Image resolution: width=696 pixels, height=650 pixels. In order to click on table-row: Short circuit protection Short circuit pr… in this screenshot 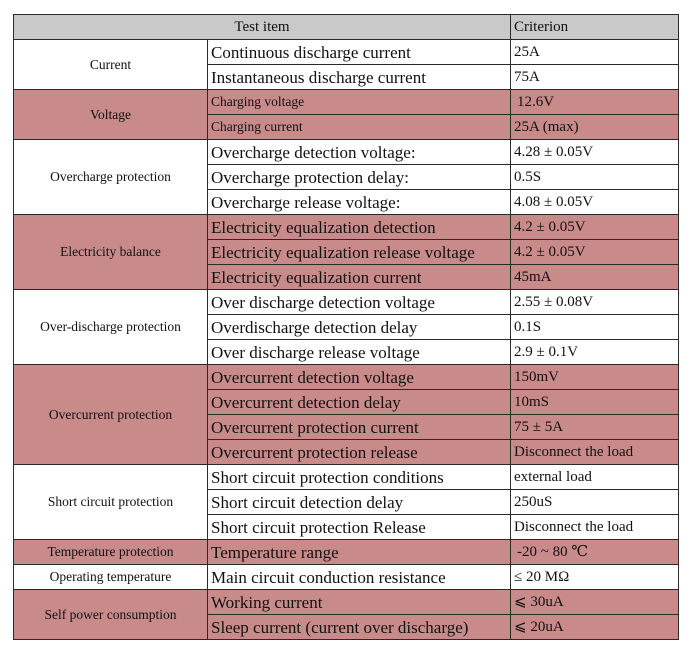, I will do `click(346, 502)`.